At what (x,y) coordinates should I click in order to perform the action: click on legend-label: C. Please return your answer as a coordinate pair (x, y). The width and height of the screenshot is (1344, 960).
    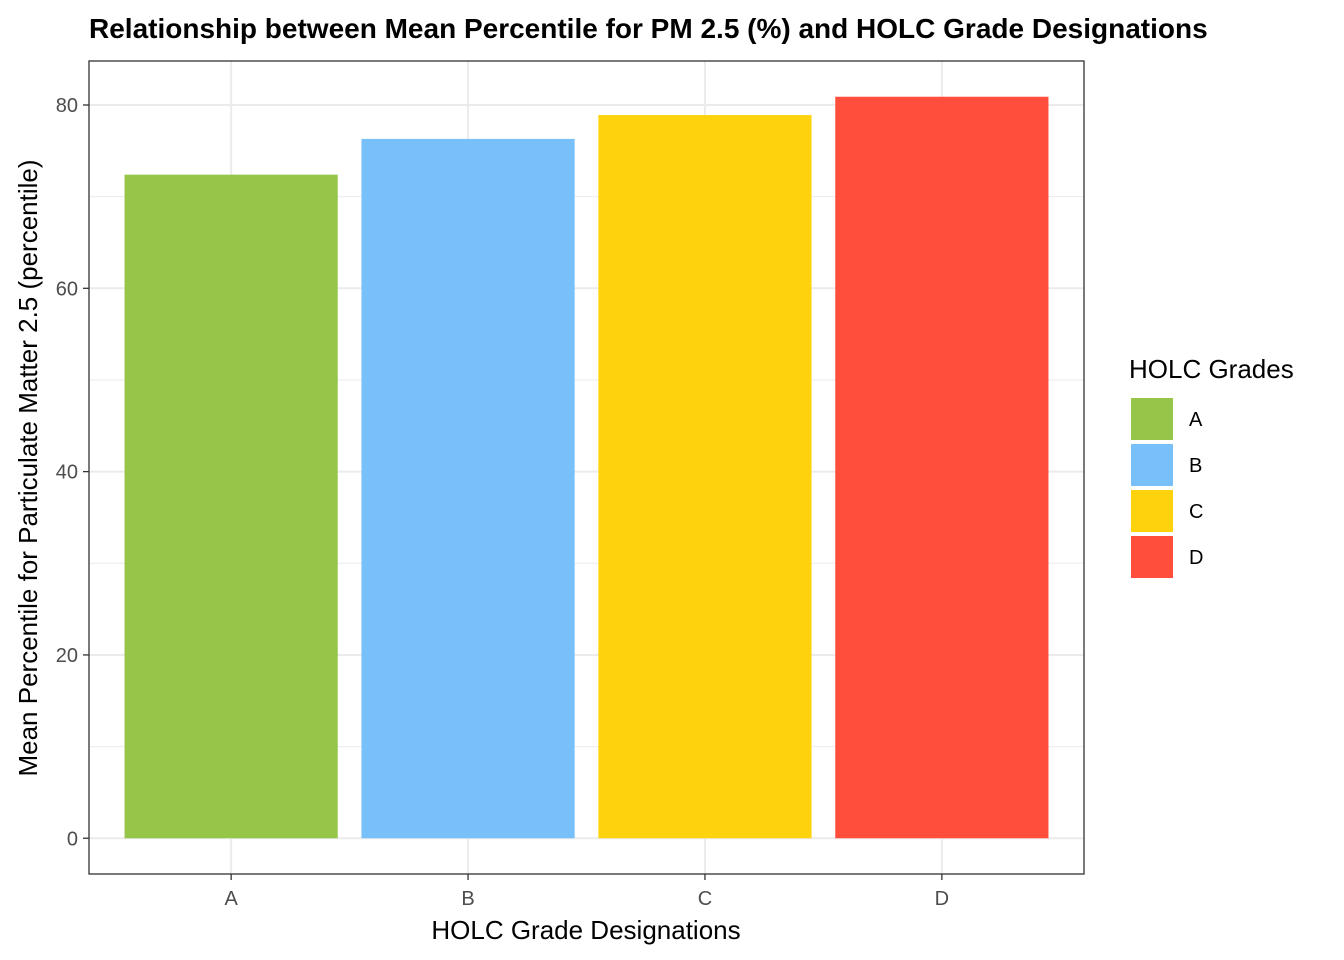
    Looking at the image, I should click on (1196, 512).